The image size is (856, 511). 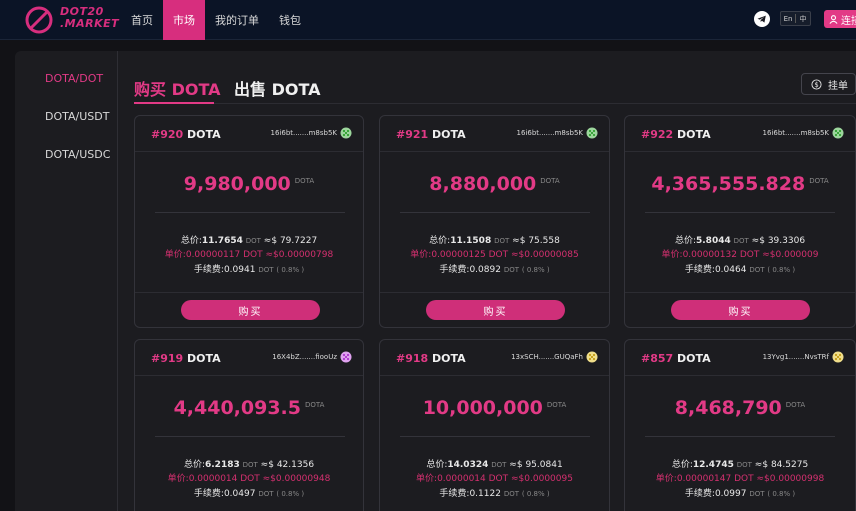 I want to click on unit-price-label: 单价:, so click(x=427, y=479).